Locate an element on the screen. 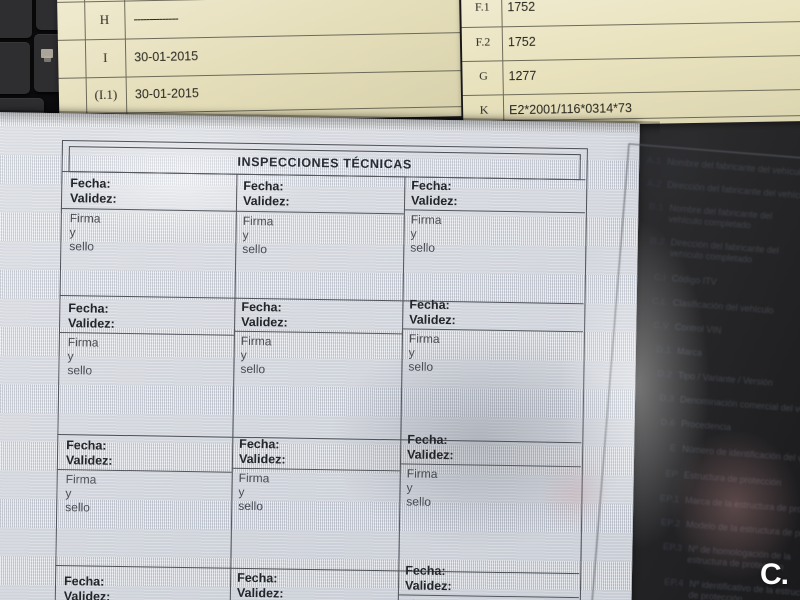 The height and width of the screenshot is (600, 800). legend-code: C.I is located at coordinates (660, 277).